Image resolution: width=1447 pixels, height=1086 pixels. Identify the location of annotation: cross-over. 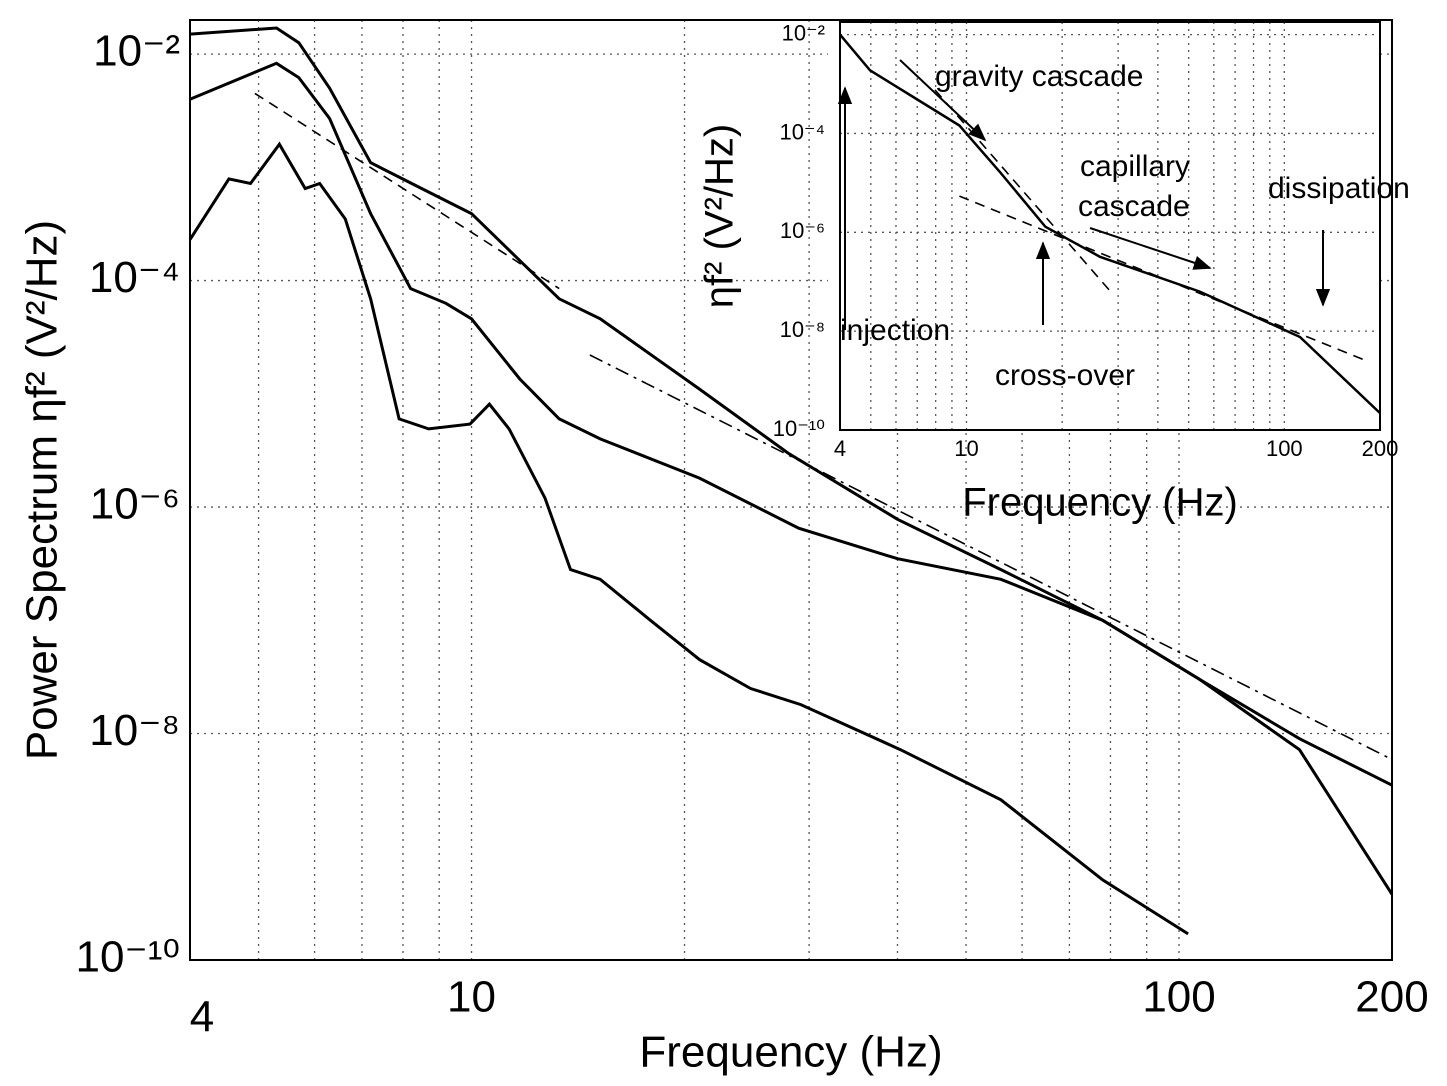
(1065, 375).